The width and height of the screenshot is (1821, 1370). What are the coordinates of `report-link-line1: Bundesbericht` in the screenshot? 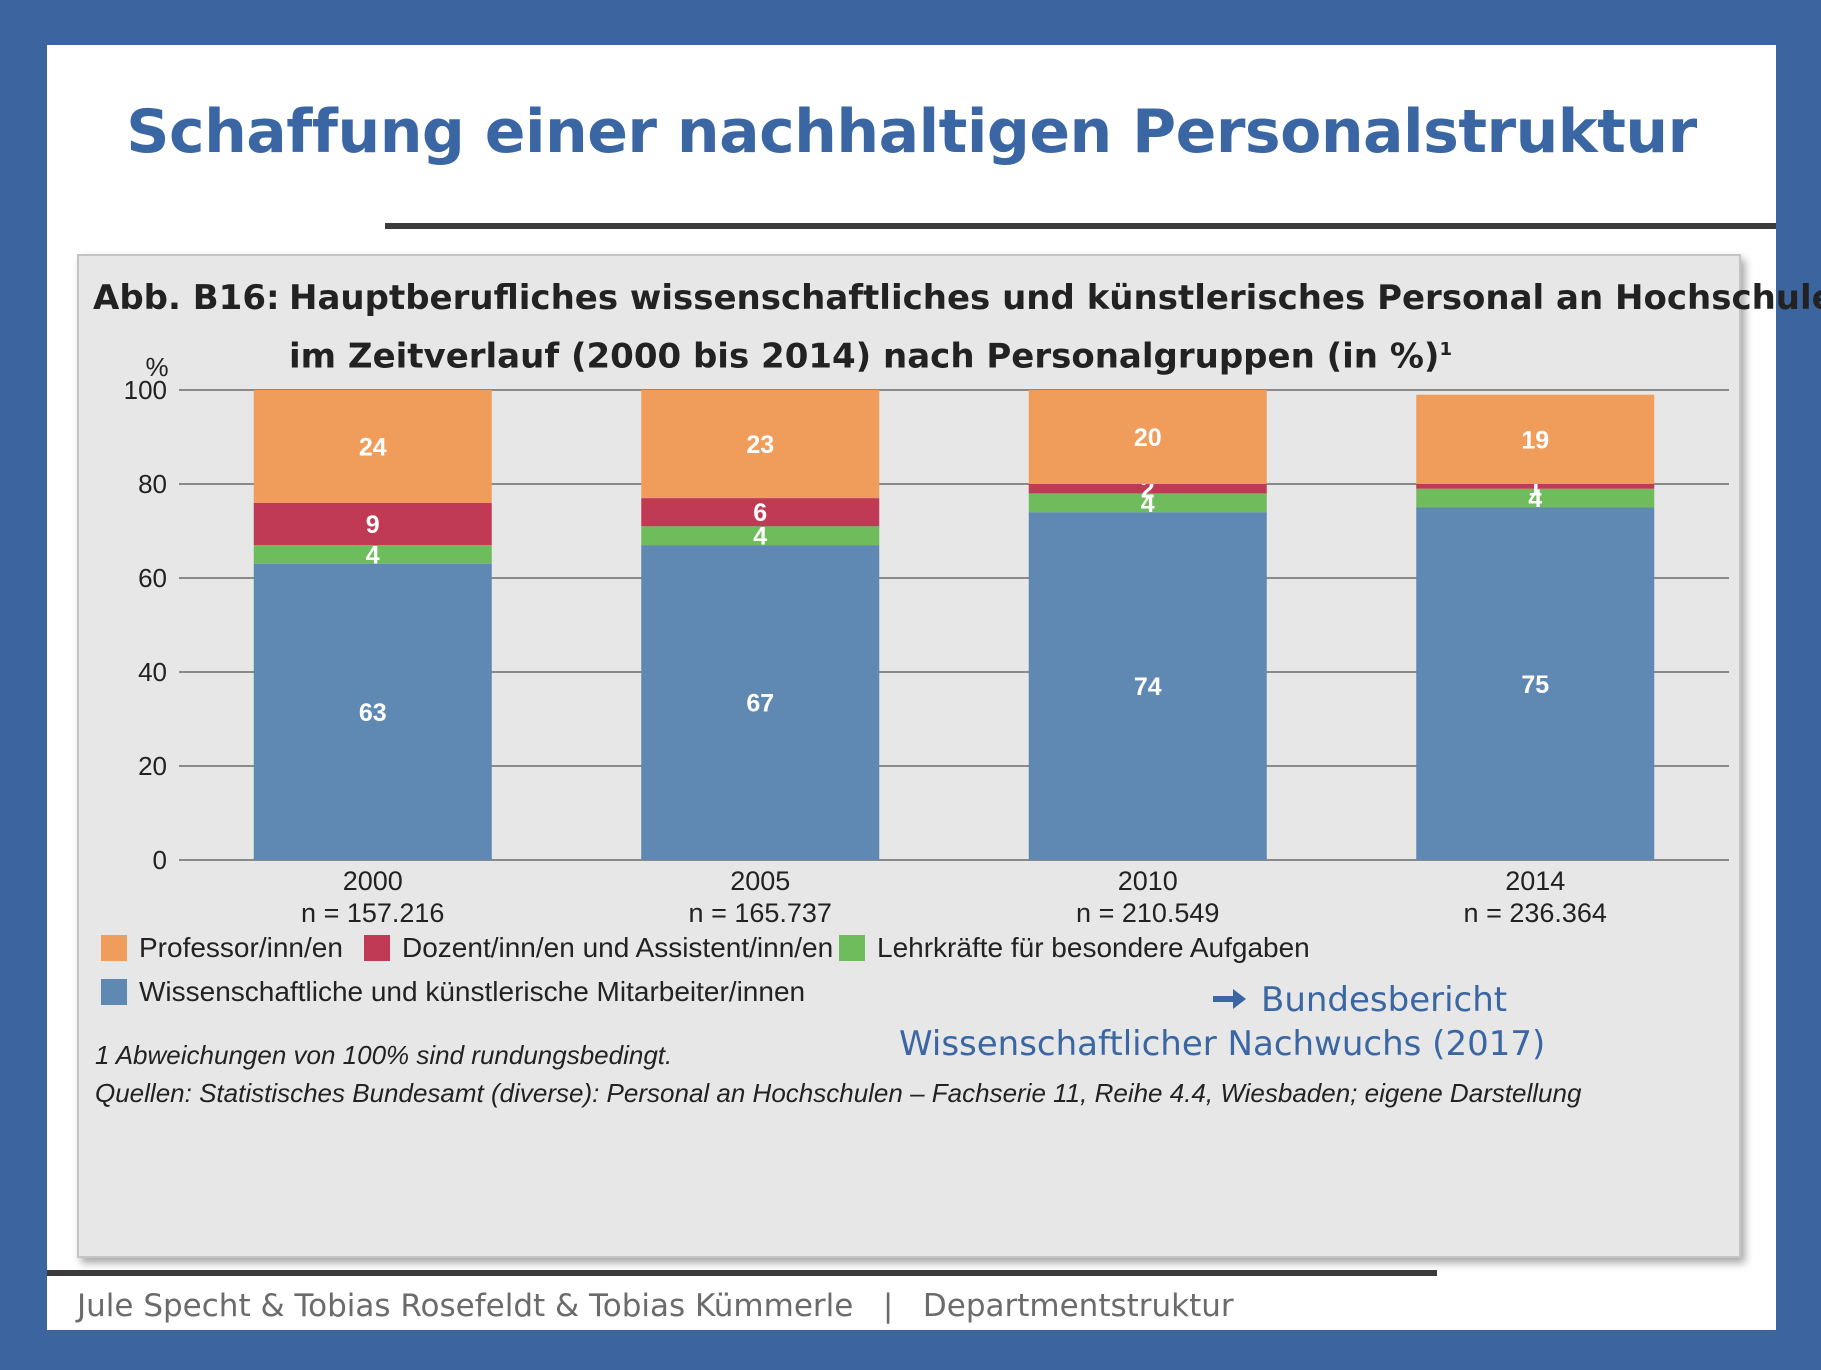 It's located at (1384, 1000).